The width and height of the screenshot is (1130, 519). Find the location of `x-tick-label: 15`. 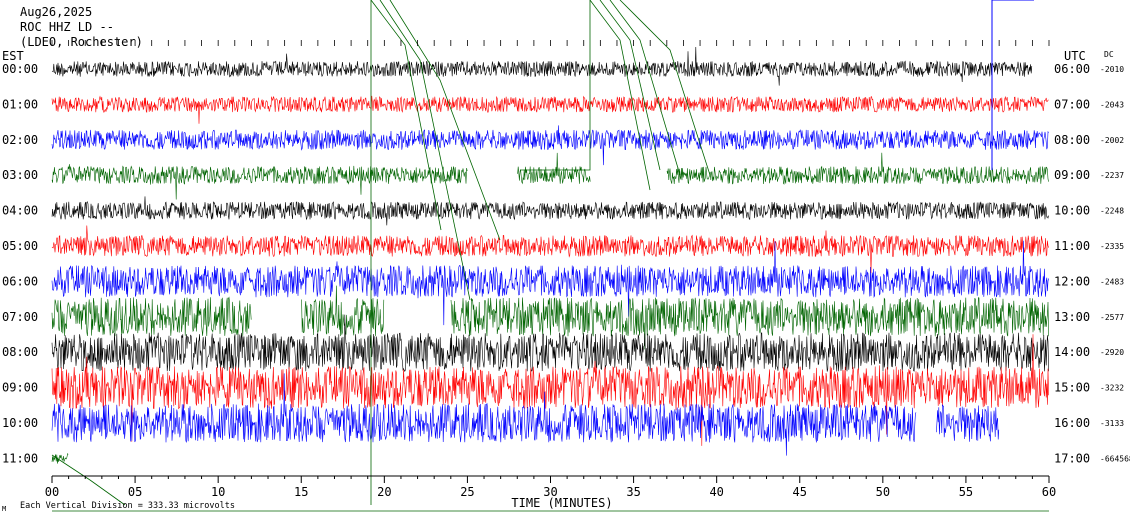

x-tick-label: 15 is located at coordinates (301, 492).